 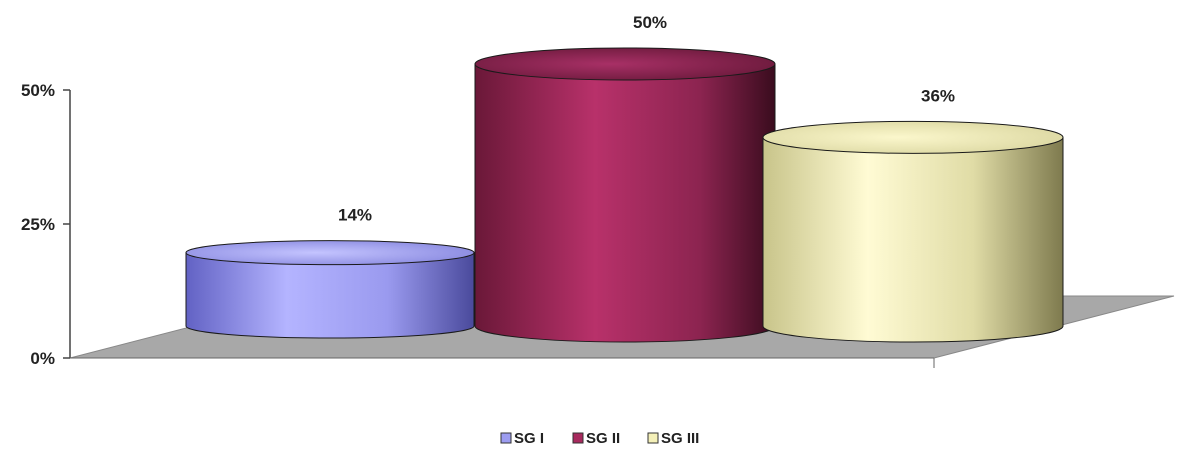 What do you see at coordinates (913, 239) in the screenshot?
I see `bar-sg3-body` at bounding box center [913, 239].